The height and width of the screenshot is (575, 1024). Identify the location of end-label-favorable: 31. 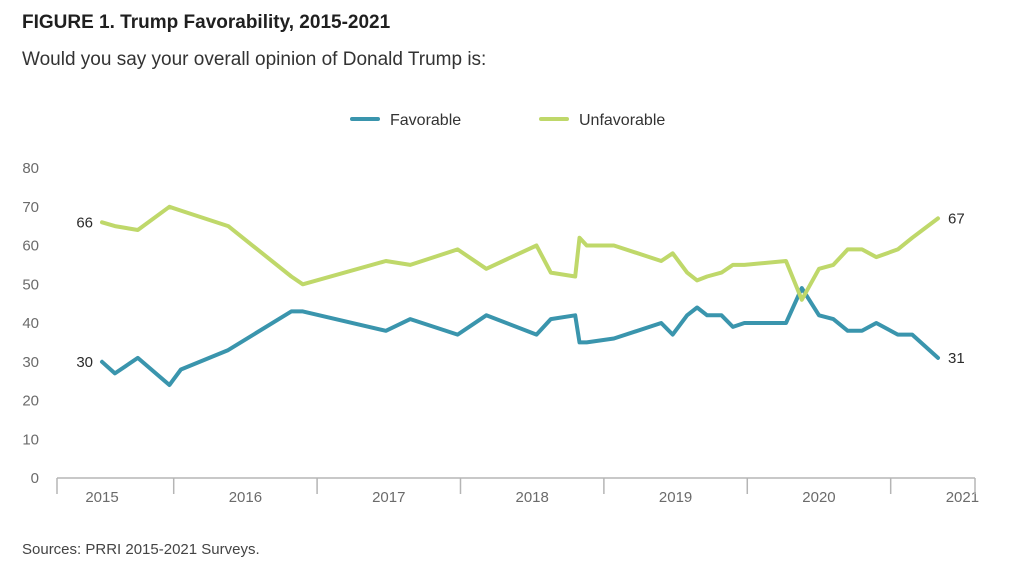
(956, 358).